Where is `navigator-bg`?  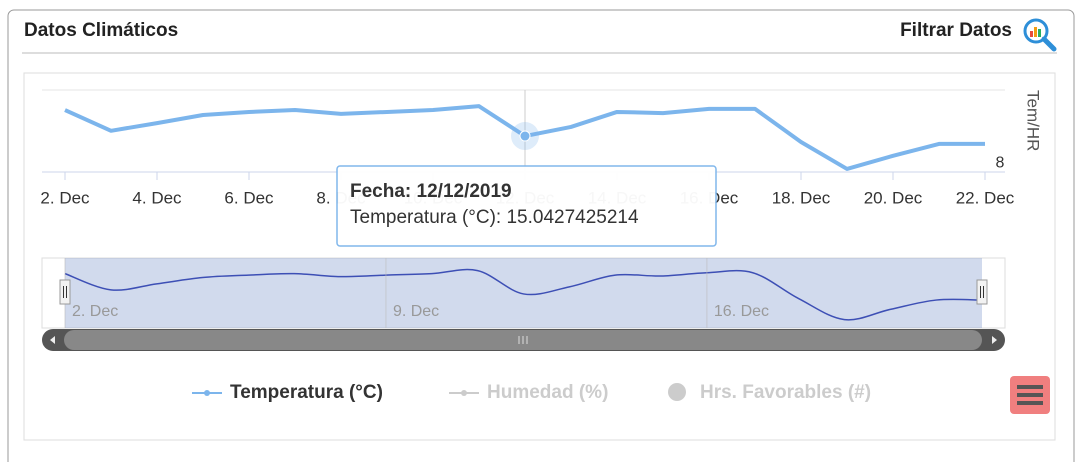 navigator-bg is located at coordinates (523, 293).